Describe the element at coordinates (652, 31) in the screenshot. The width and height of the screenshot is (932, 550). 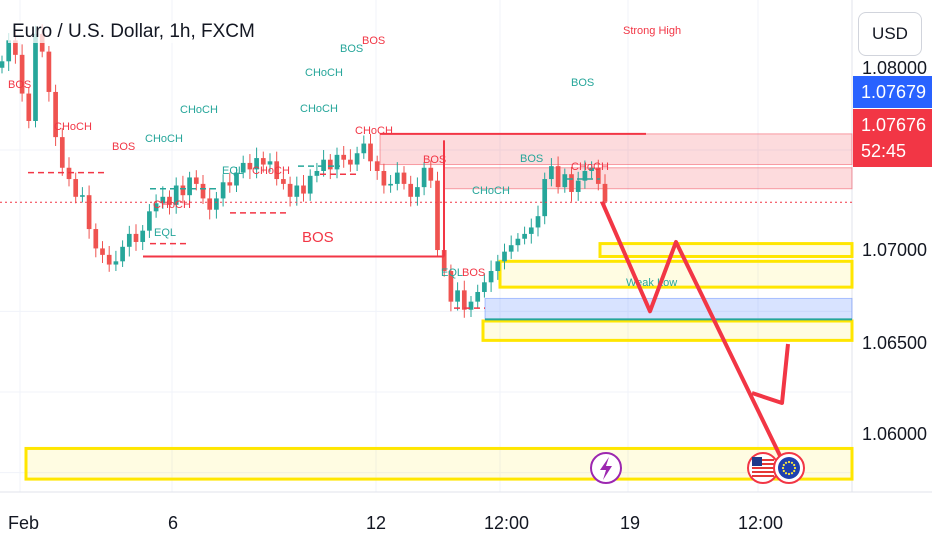
I see `structure-label: Strong High` at that location.